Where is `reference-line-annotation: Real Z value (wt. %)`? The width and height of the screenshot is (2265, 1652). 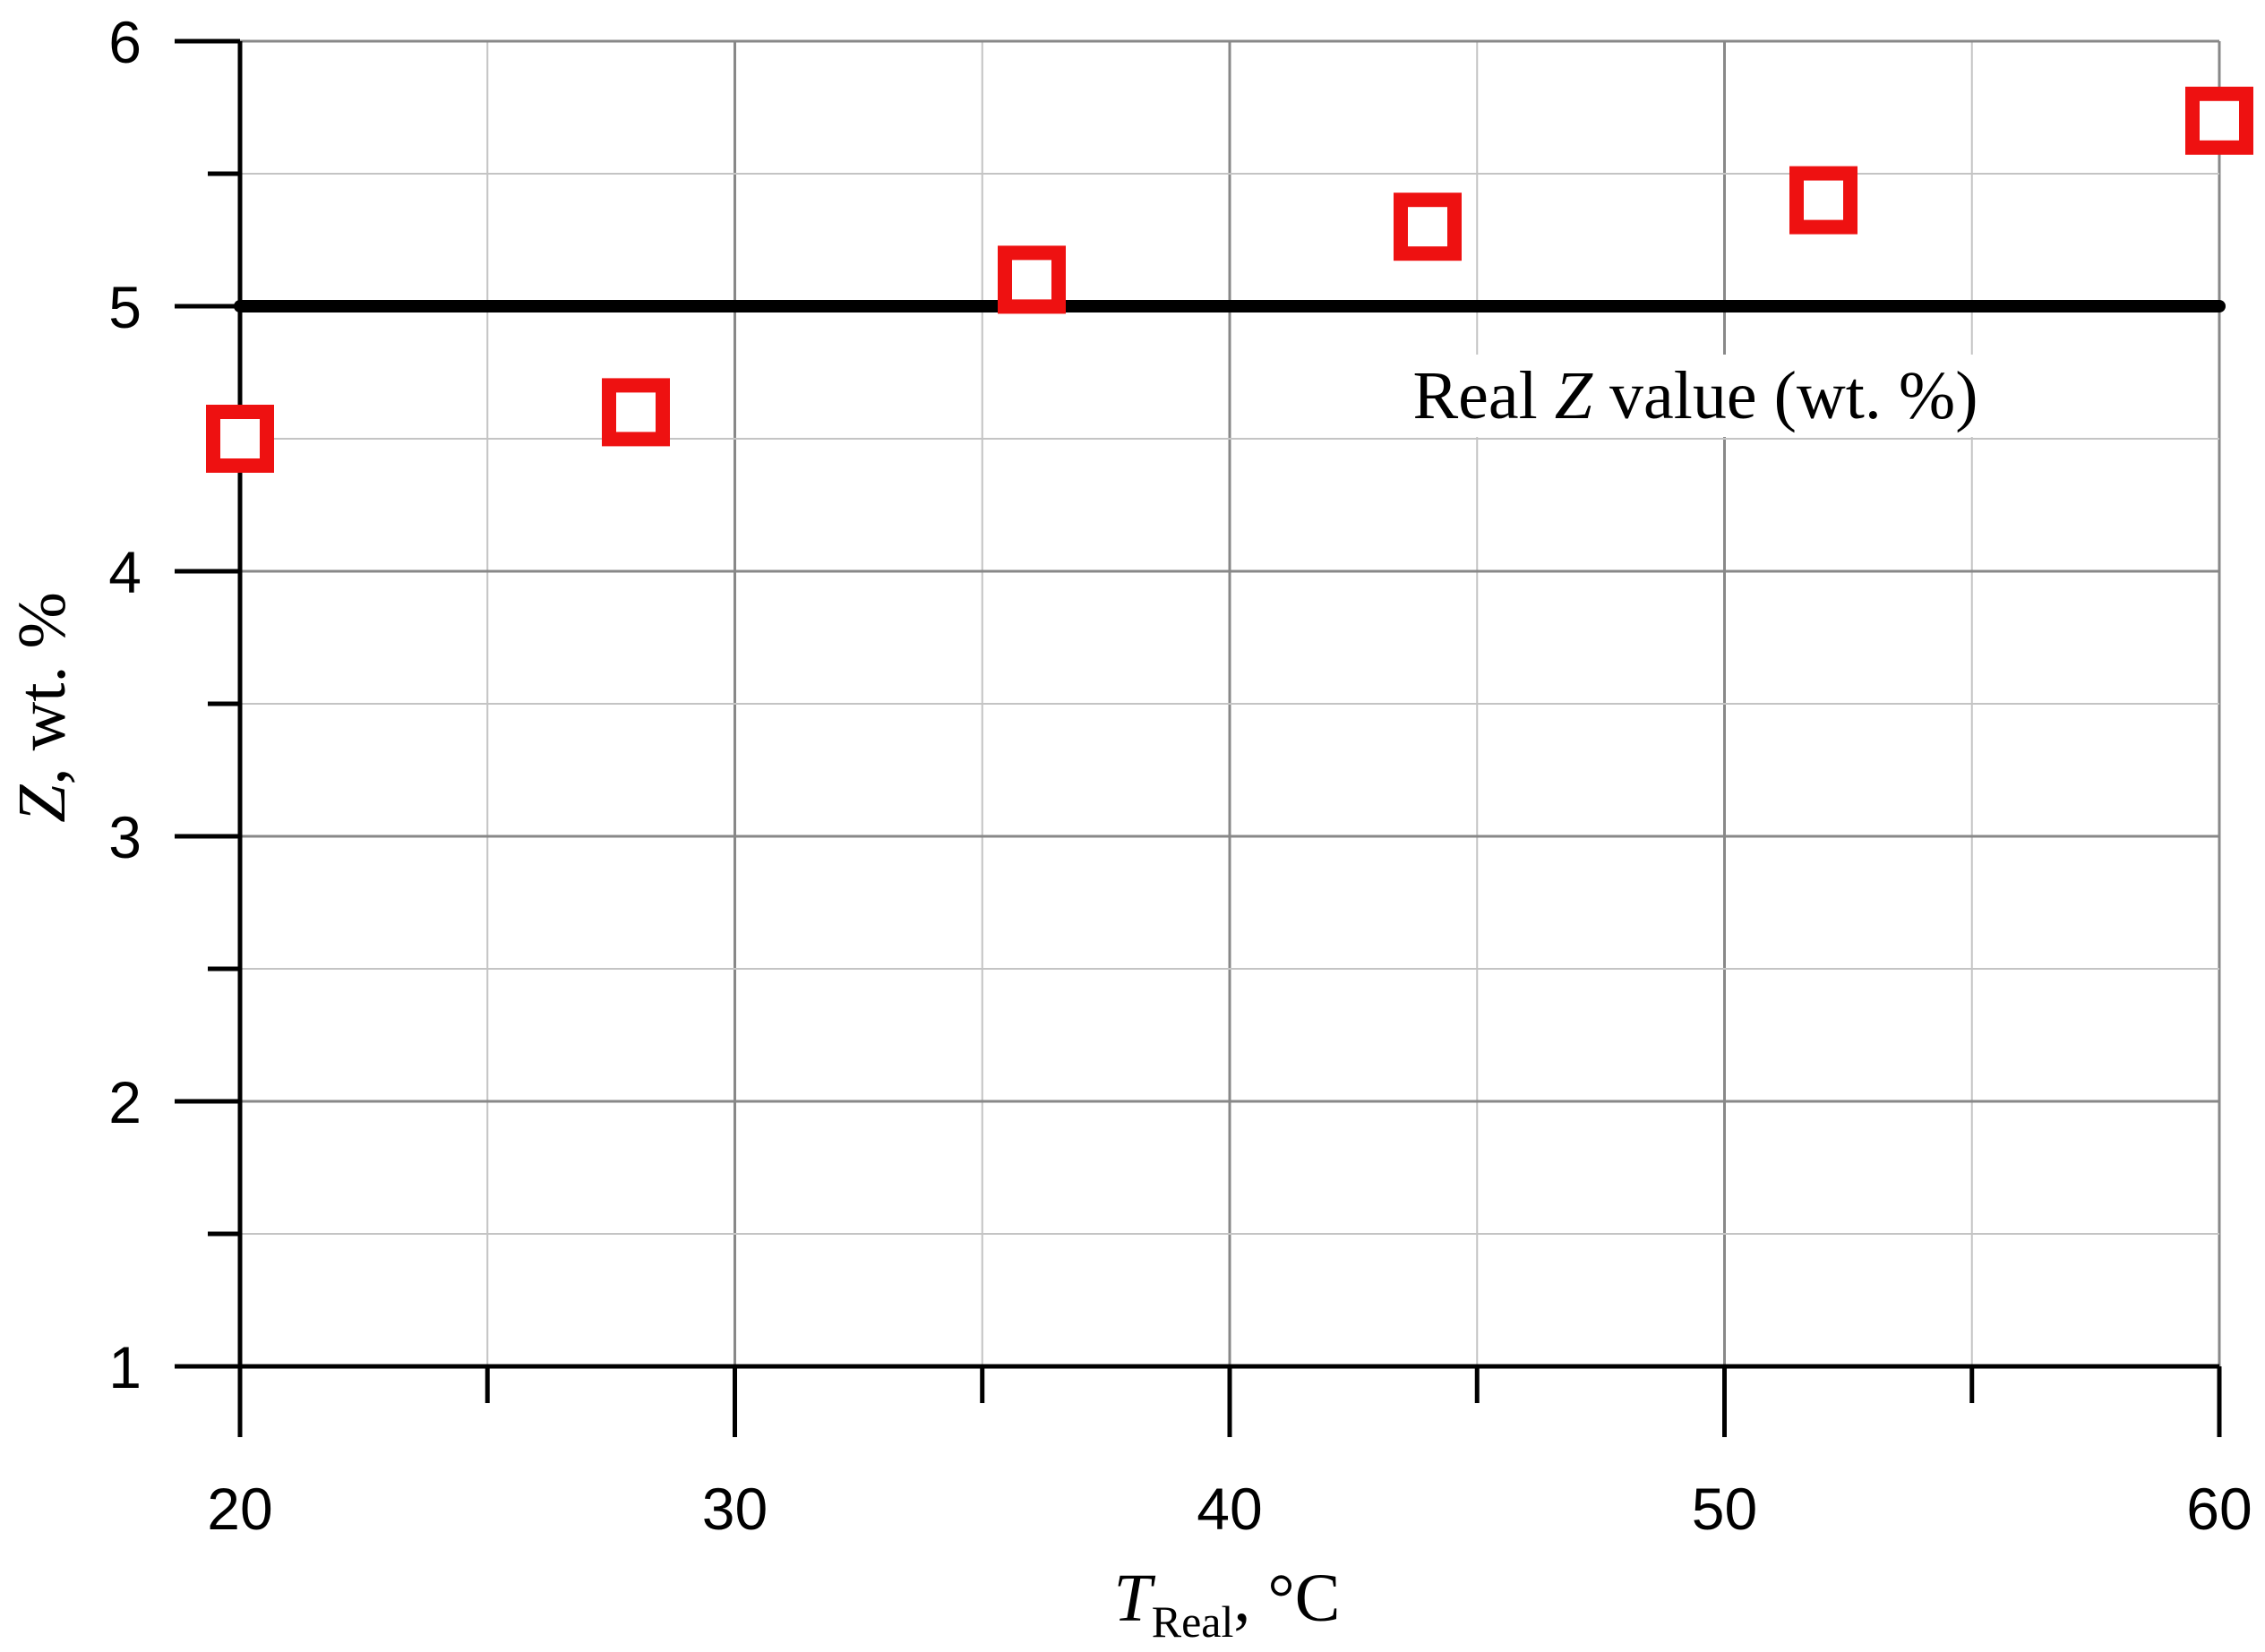 reference-line-annotation: Real Z value (wt. %) is located at coordinates (1695, 395).